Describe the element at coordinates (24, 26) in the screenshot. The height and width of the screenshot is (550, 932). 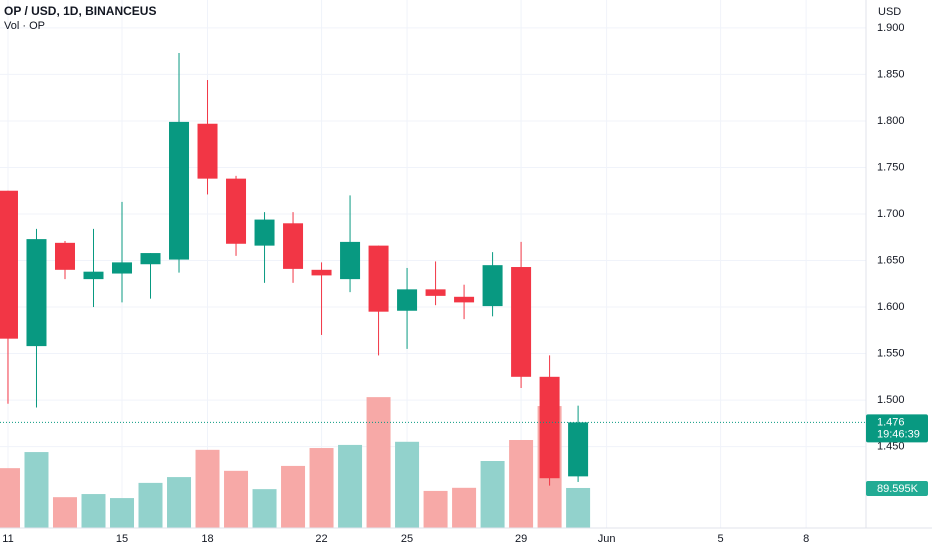
I see `volume-title: Vol · OP` at that location.